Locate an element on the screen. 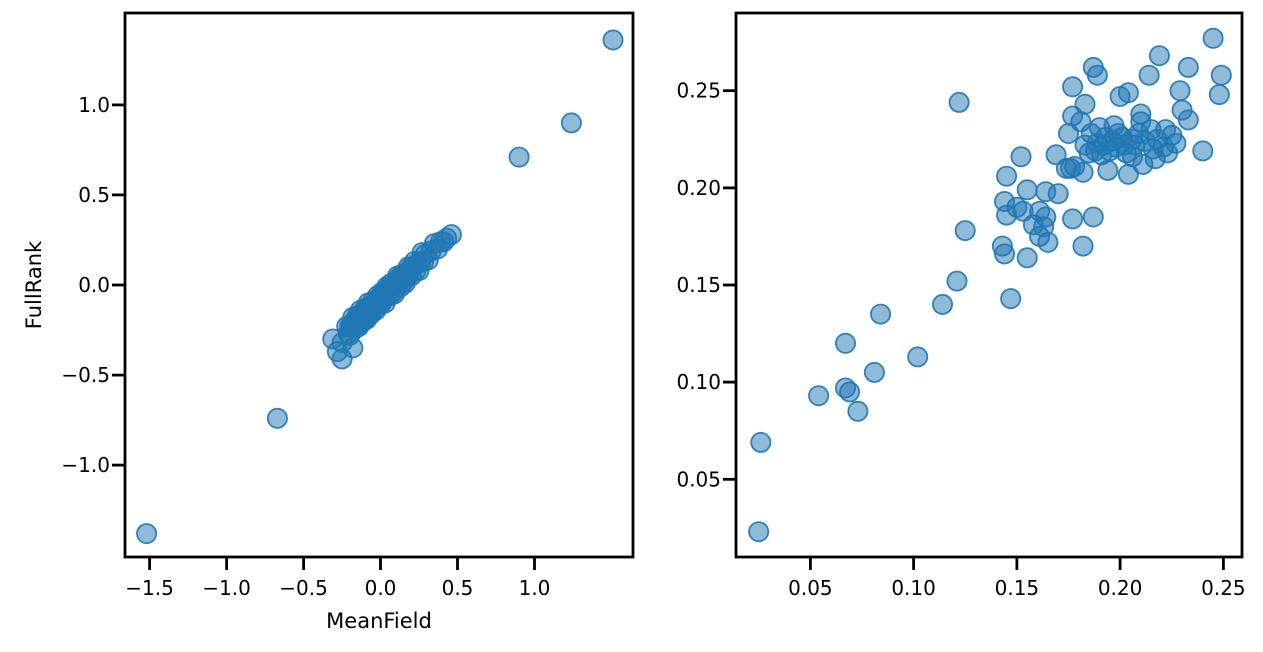  y-tick-label: 0.0 is located at coordinates (94, 285).